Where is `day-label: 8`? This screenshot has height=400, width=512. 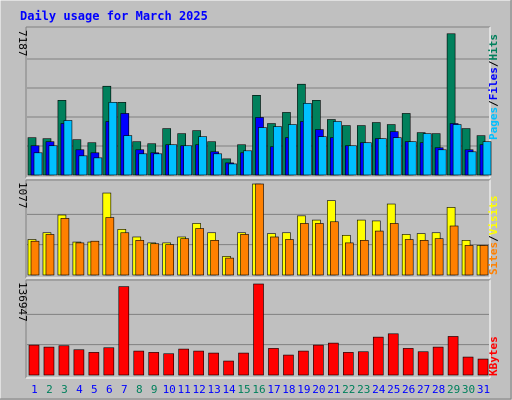 day-label: 8 is located at coordinates (139, 389).